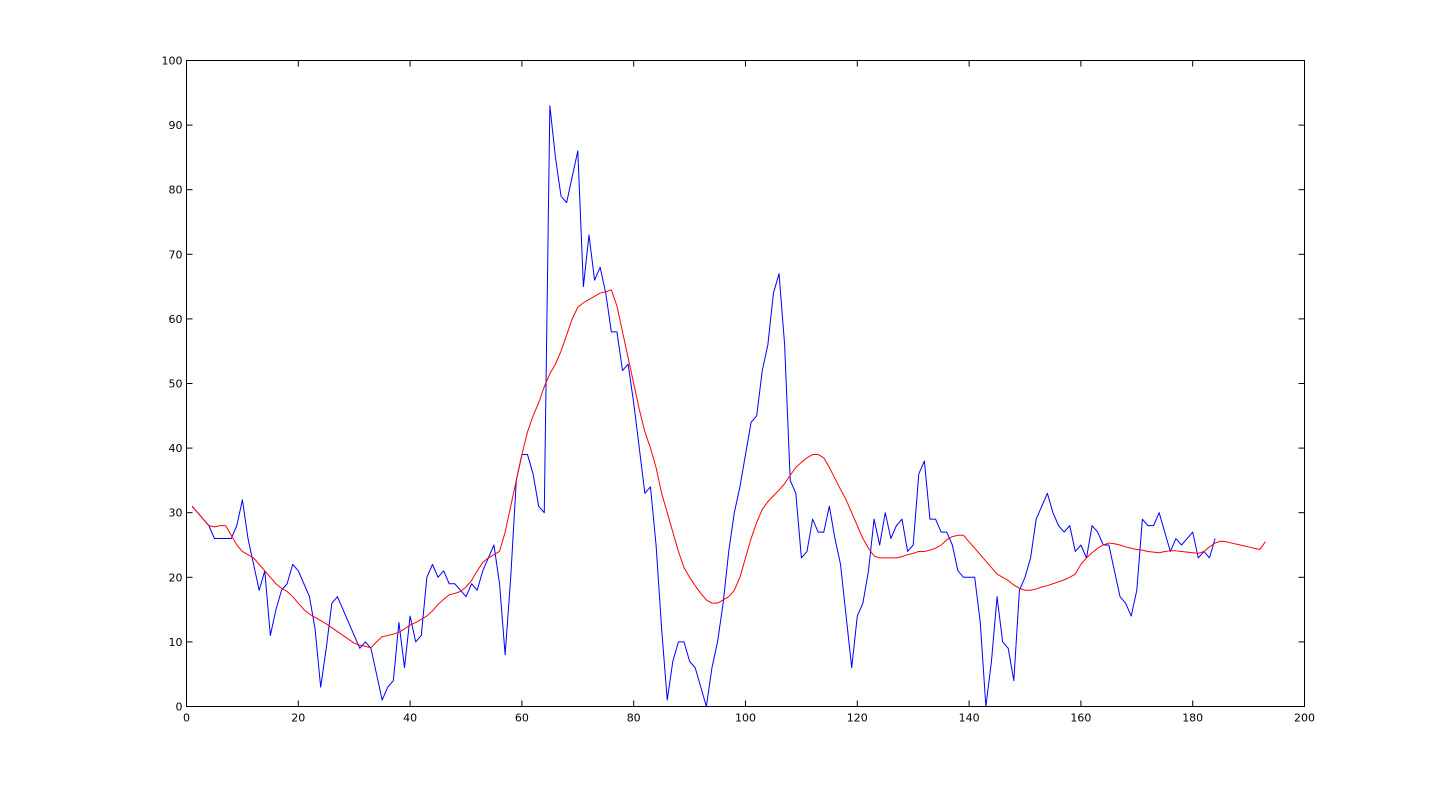 This screenshot has width=1441, height=794. What do you see at coordinates (969, 718) in the screenshot?
I see `x-tick-label: 140` at bounding box center [969, 718].